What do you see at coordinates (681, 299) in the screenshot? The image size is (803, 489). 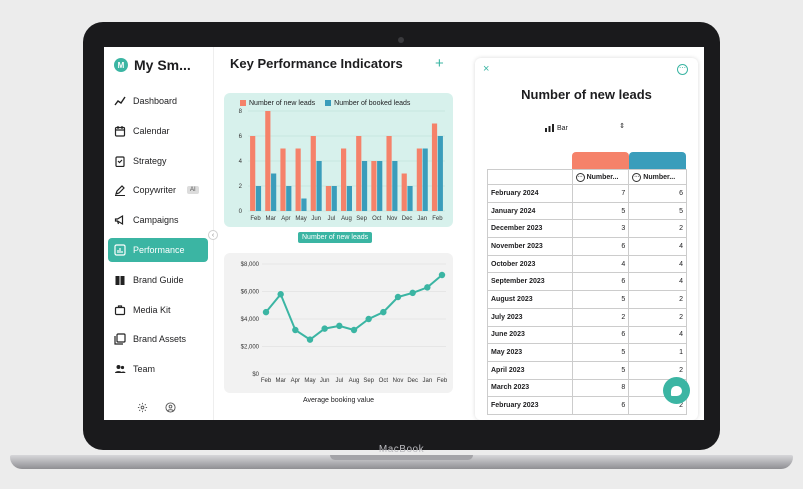 I see `row-value-booked-leads: 2` at bounding box center [681, 299].